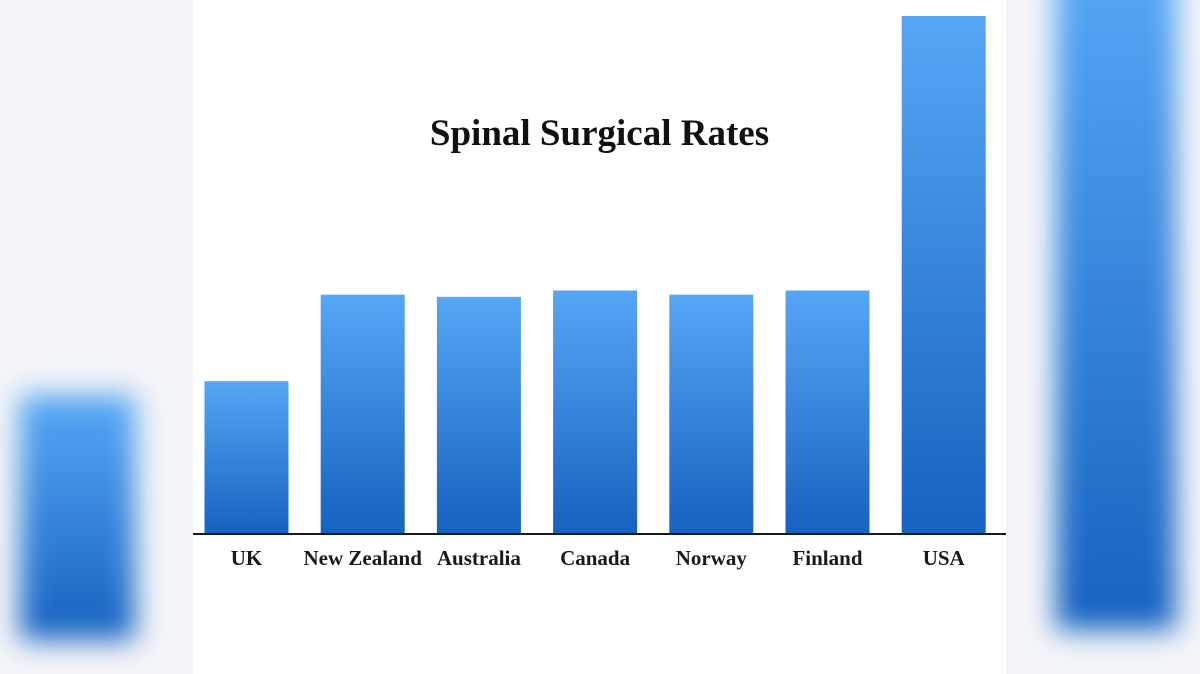 Image resolution: width=1200 pixels, height=674 pixels. I want to click on blurred-bar-left, so click(77, 517).